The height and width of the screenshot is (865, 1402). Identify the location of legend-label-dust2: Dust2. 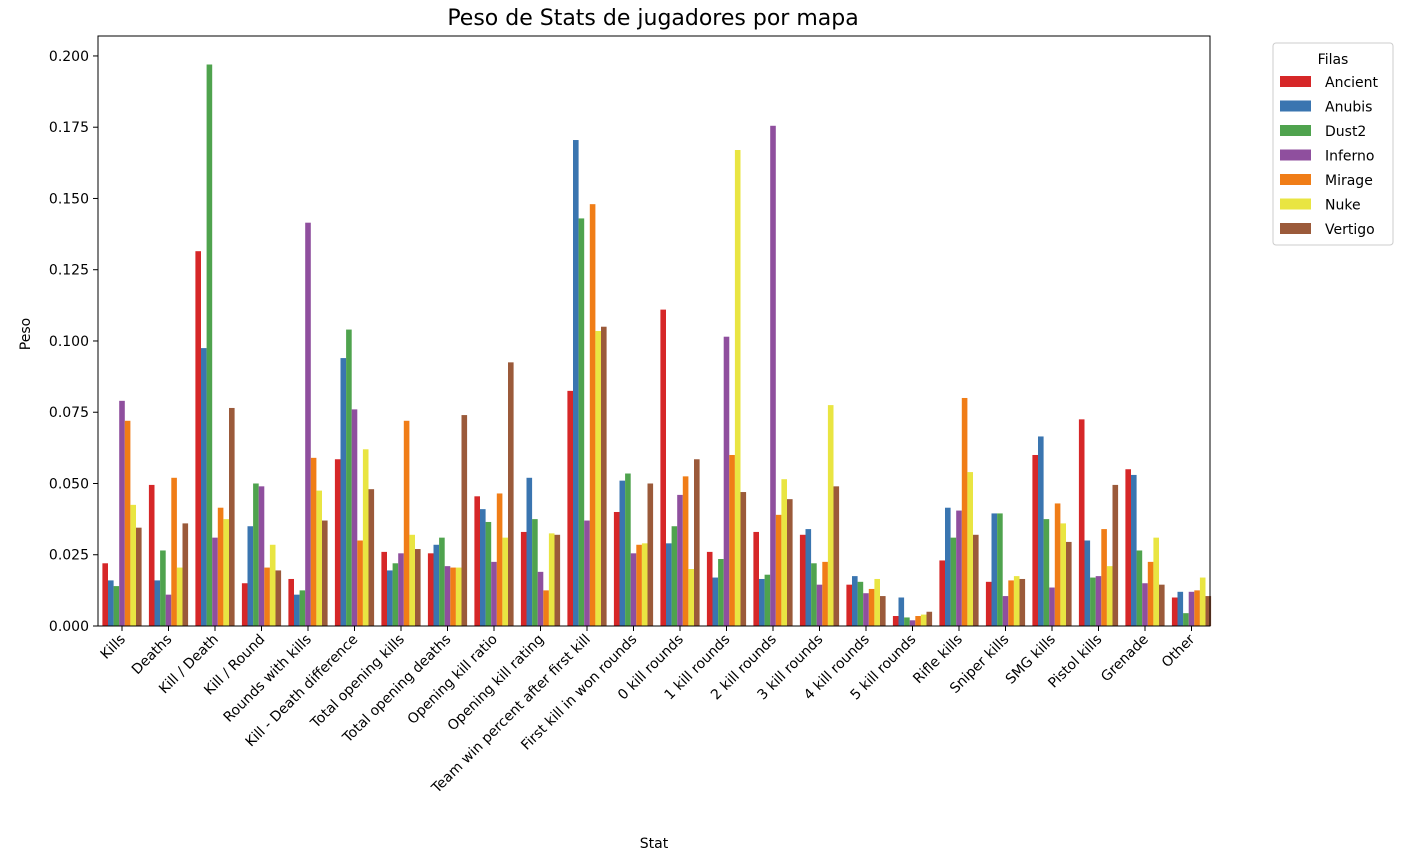
(1345, 132).